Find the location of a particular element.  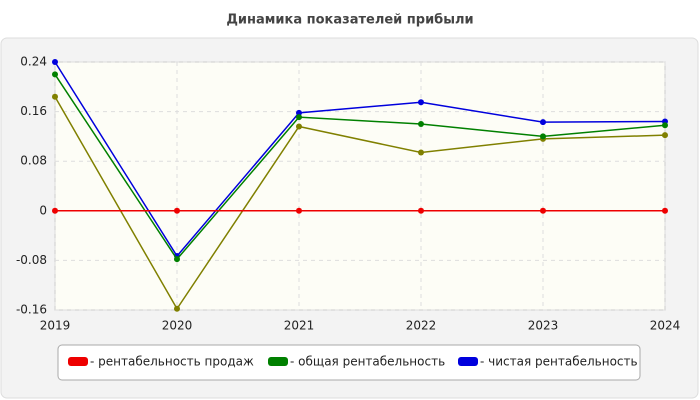

x-tick-label: 2024 is located at coordinates (665, 326).